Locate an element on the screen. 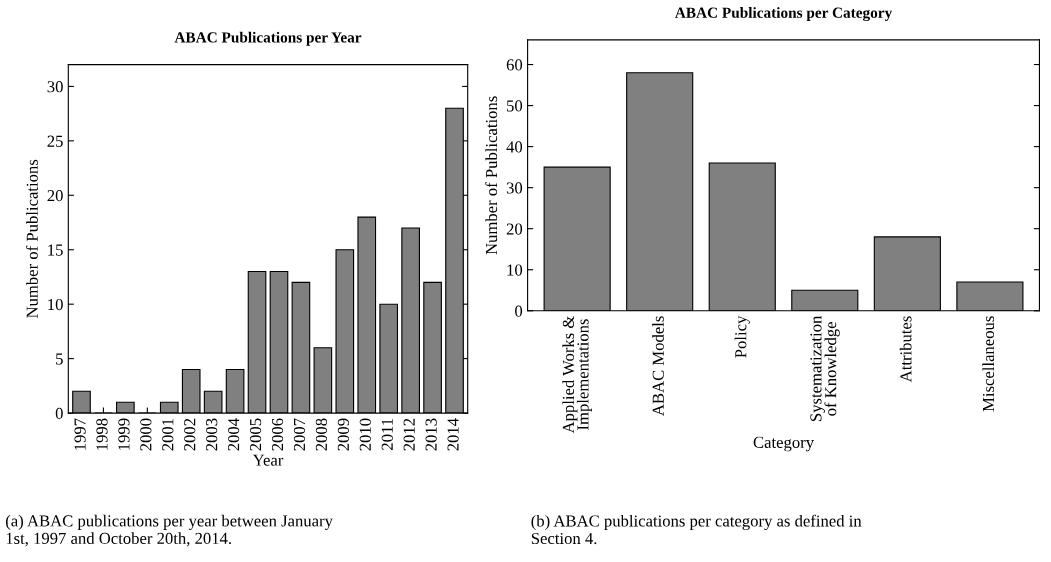 Image resolution: width=1051 pixels, height=562 pixels. x-tick-label: 2007 is located at coordinates (299, 434).